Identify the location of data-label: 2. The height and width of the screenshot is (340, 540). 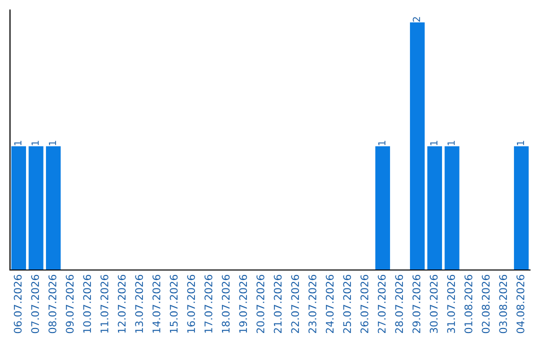
(416, 19).